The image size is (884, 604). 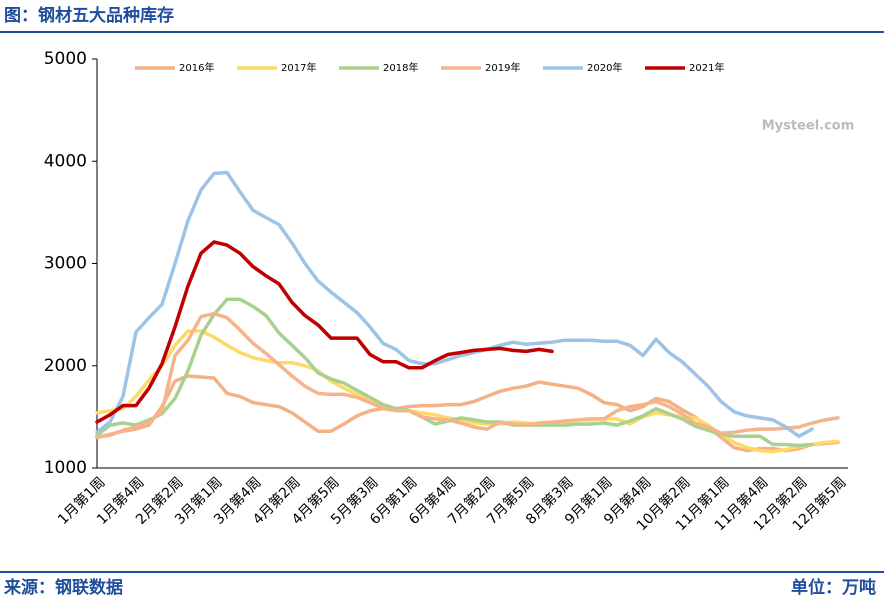 I want to click on legend-label: 2018年, so click(x=400, y=67).